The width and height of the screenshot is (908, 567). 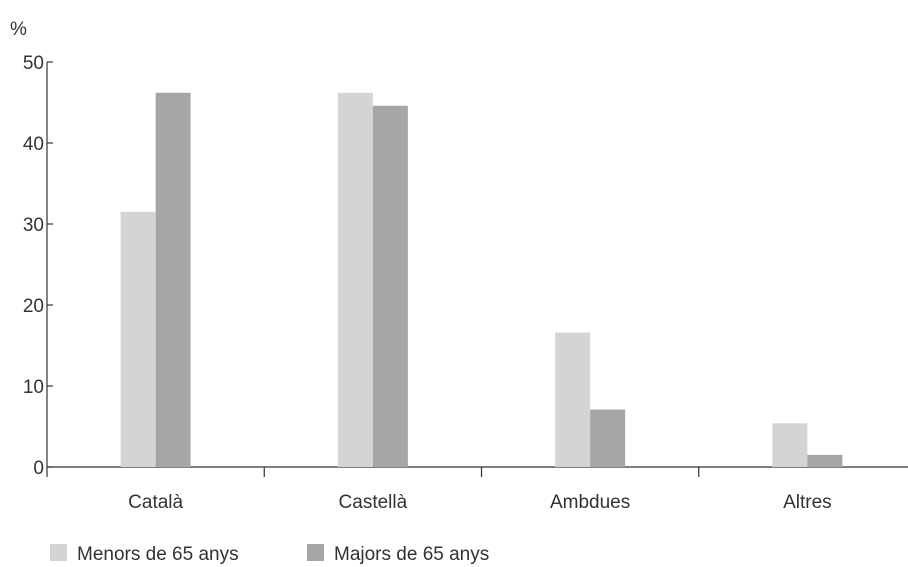 What do you see at coordinates (807, 502) in the screenshot?
I see `x-category-label: Altres` at bounding box center [807, 502].